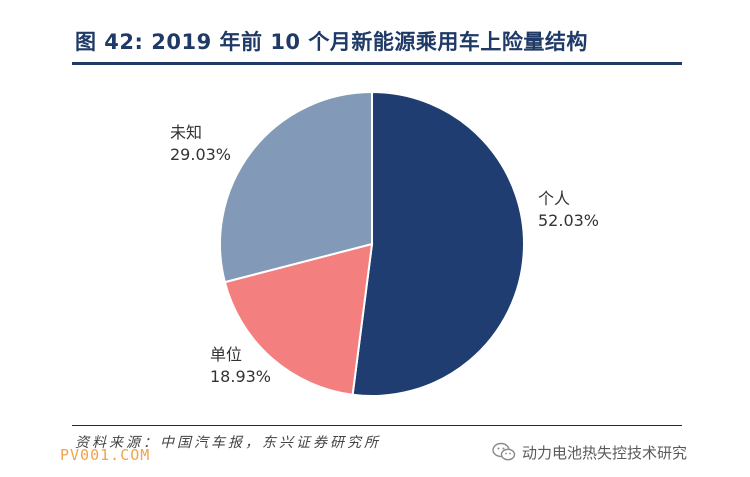 This screenshot has width=750, height=477. Describe the element at coordinates (331, 42) in the screenshot. I see `chart-title: 图 42: 2019 年前 10 个月新能源乘用车上险量结构` at that location.